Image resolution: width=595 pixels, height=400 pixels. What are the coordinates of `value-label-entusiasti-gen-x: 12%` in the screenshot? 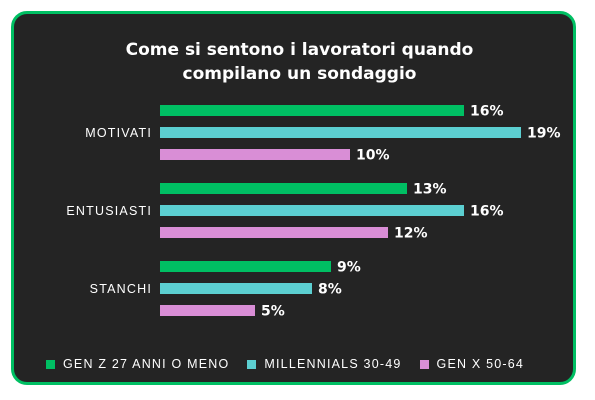 It's located at (411, 234).